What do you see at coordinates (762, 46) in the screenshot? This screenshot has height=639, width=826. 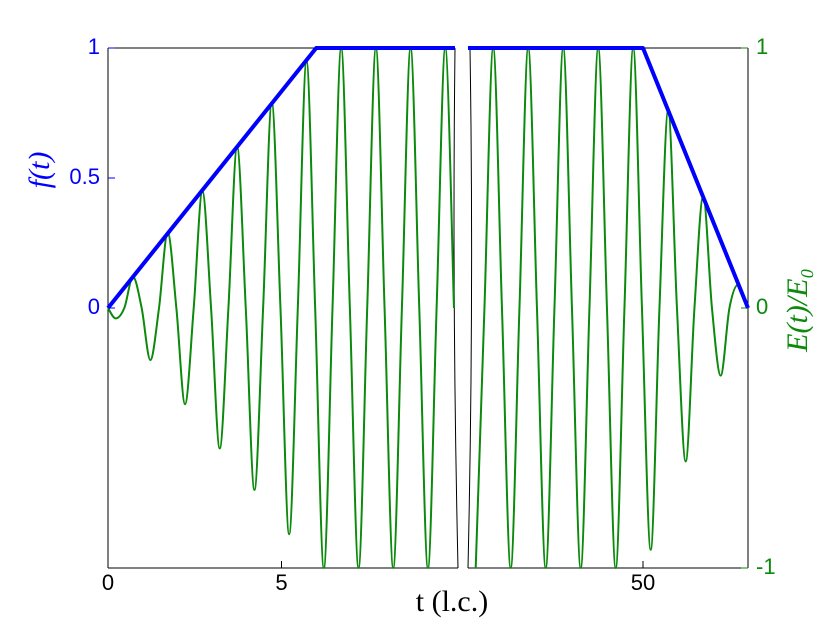 I see `y2-tick-label: 1` at bounding box center [762, 46].